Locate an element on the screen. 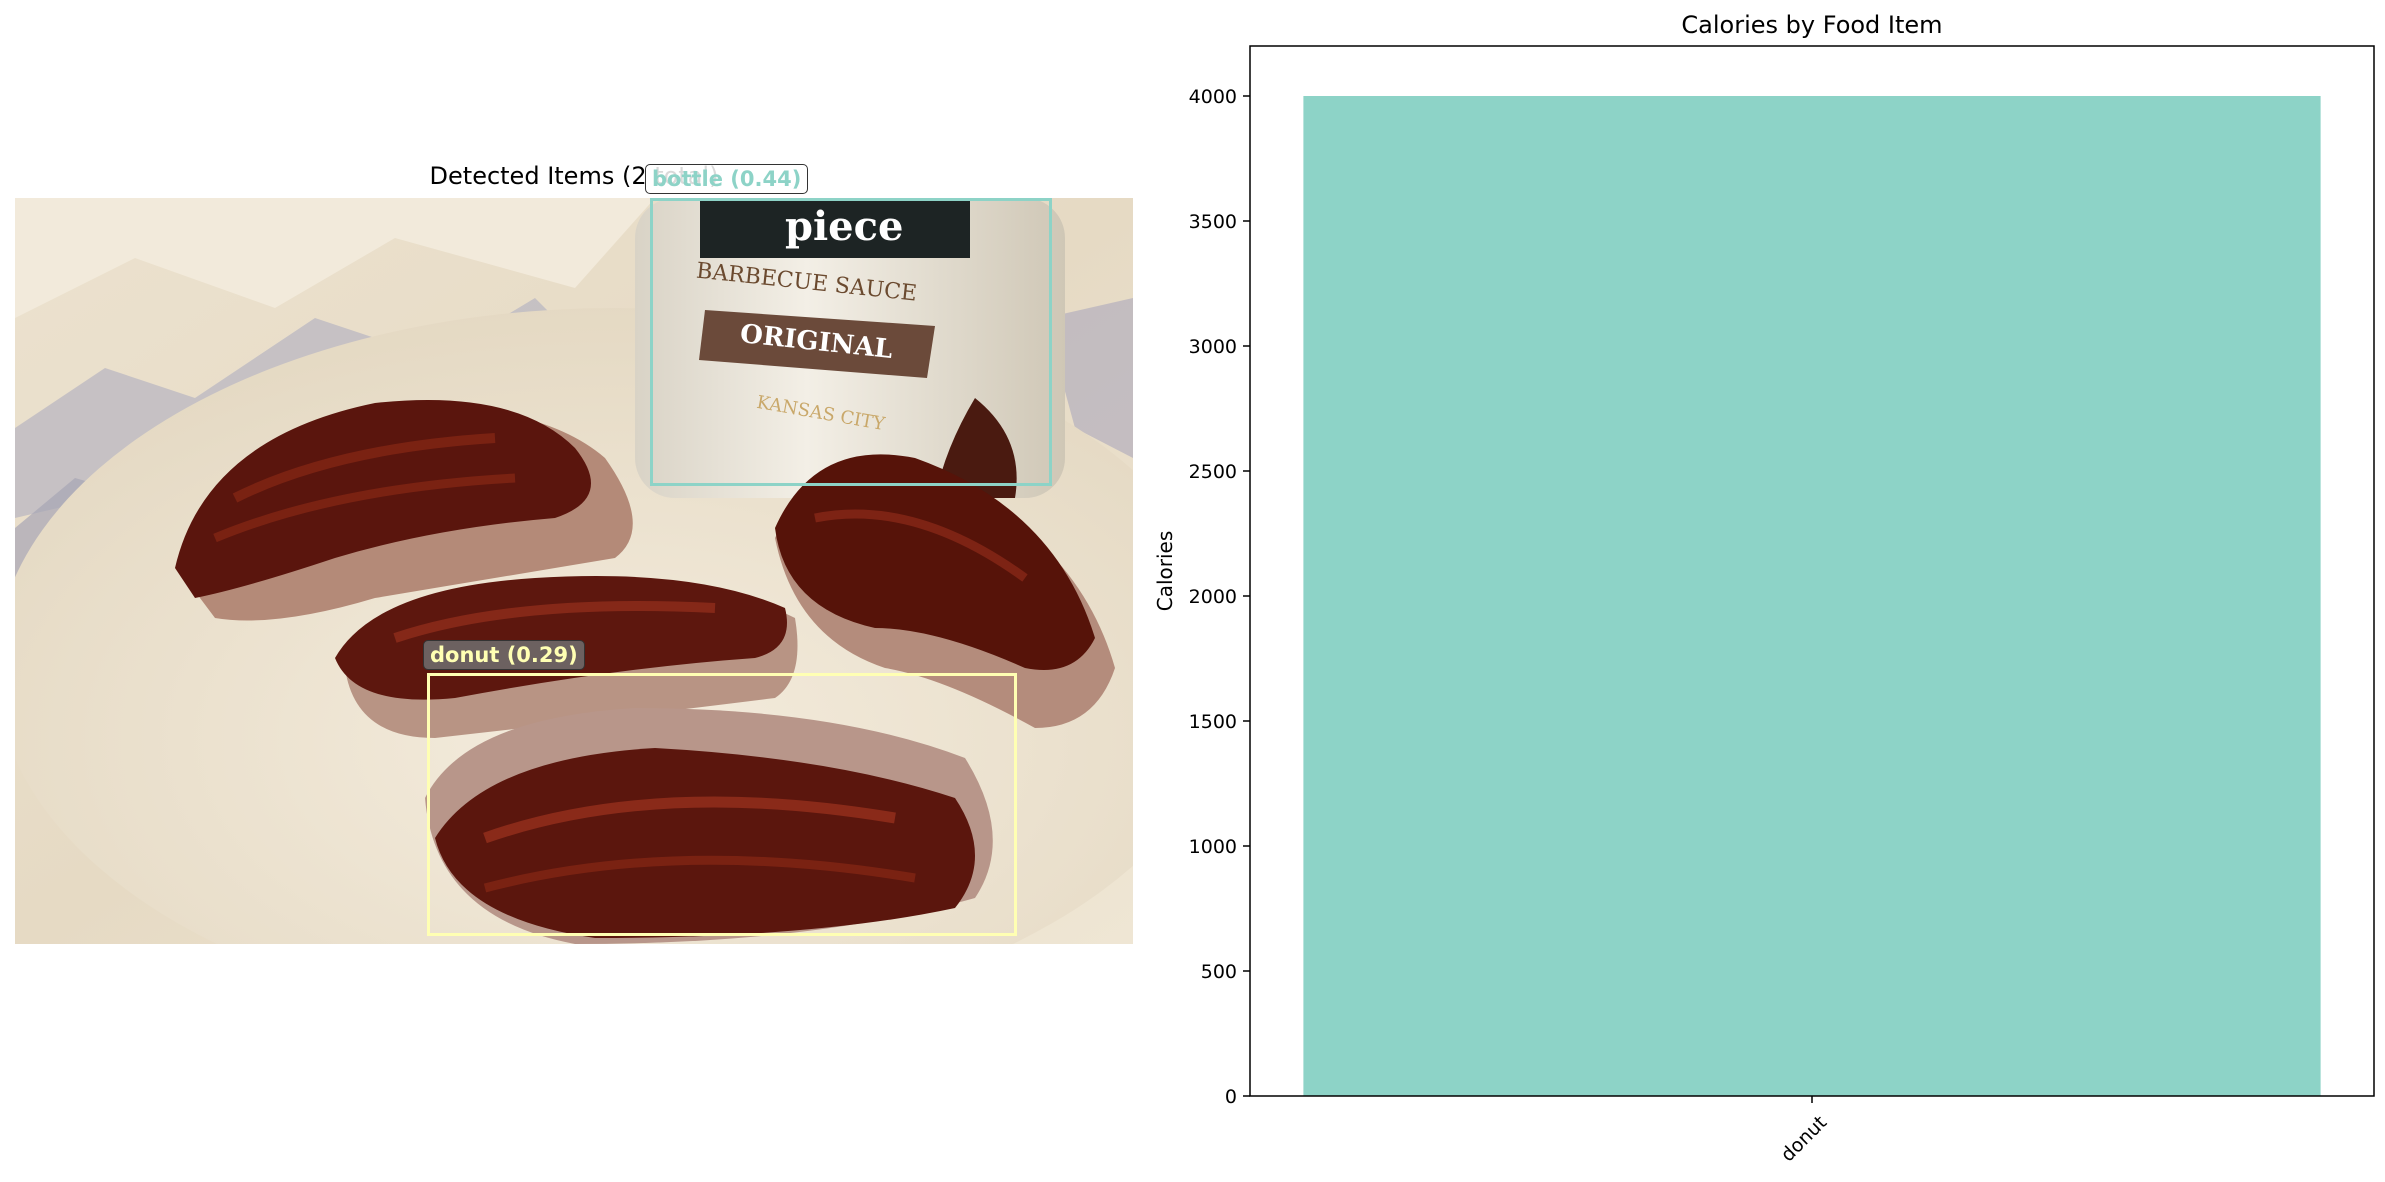 The height and width of the screenshot is (1182, 2385). chart-title: Calories by Food Item is located at coordinates (1811, 25).